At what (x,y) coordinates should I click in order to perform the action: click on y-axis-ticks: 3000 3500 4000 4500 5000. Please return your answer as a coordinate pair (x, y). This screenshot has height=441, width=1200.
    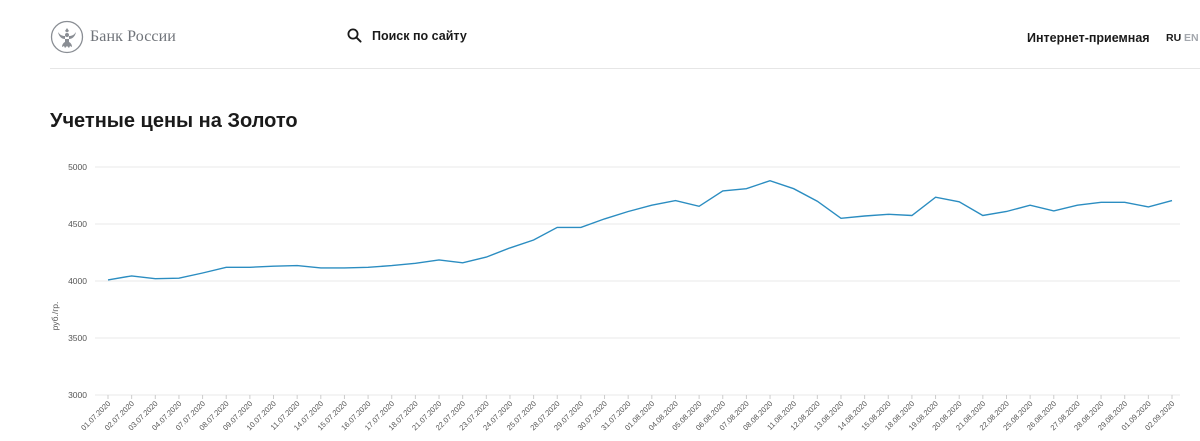
    Looking at the image, I should click on (77, 281).